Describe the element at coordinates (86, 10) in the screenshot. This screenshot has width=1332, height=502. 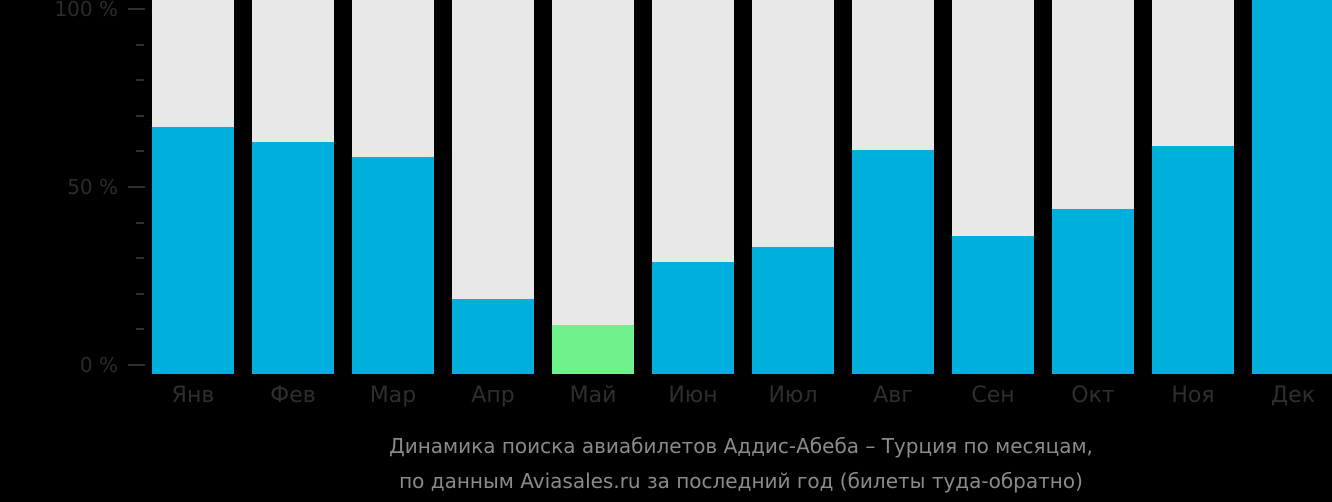
I see `y-tick-label: 100 %` at that location.